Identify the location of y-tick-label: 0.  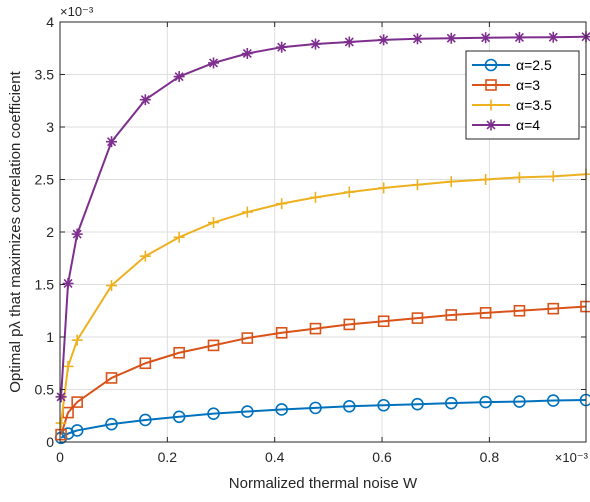
(50, 442).